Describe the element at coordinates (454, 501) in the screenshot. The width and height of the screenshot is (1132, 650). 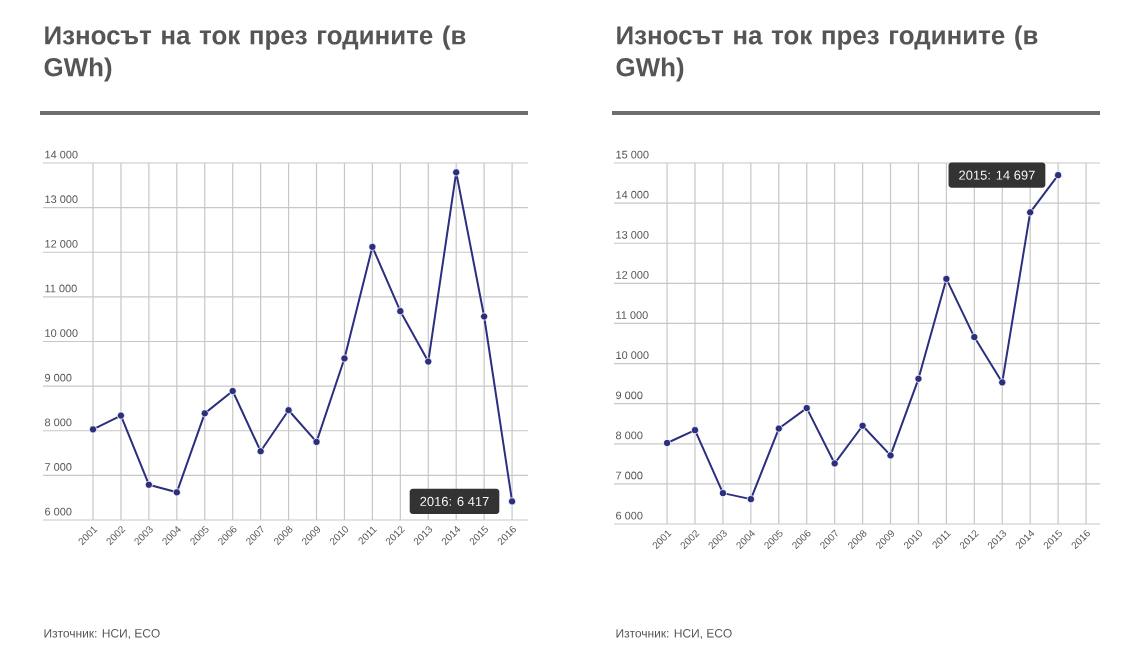
I see `annotation: 2016: 6 417` at that location.